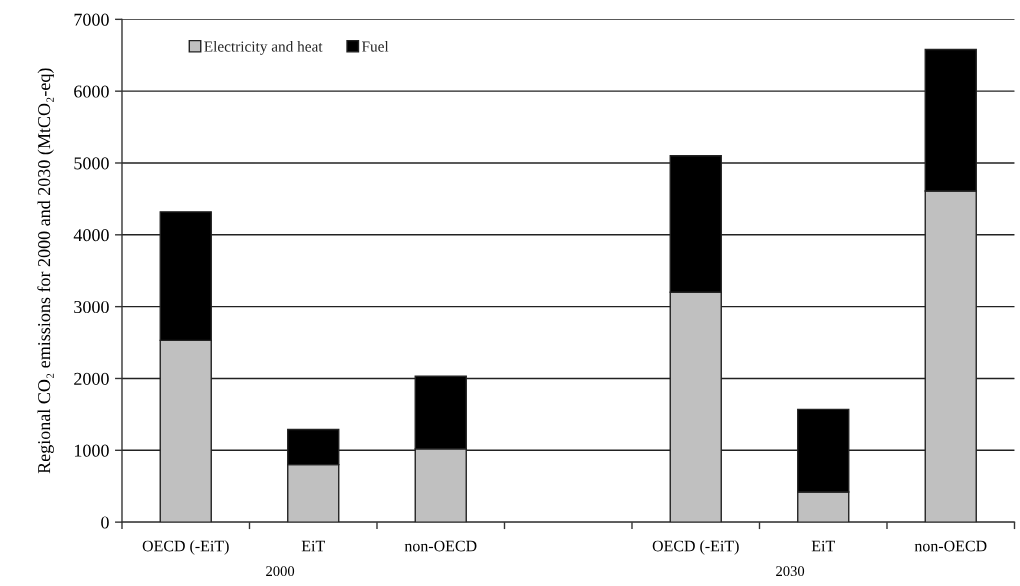 This screenshot has width=1020, height=586. I want to click on text: 2030, so click(790, 571).